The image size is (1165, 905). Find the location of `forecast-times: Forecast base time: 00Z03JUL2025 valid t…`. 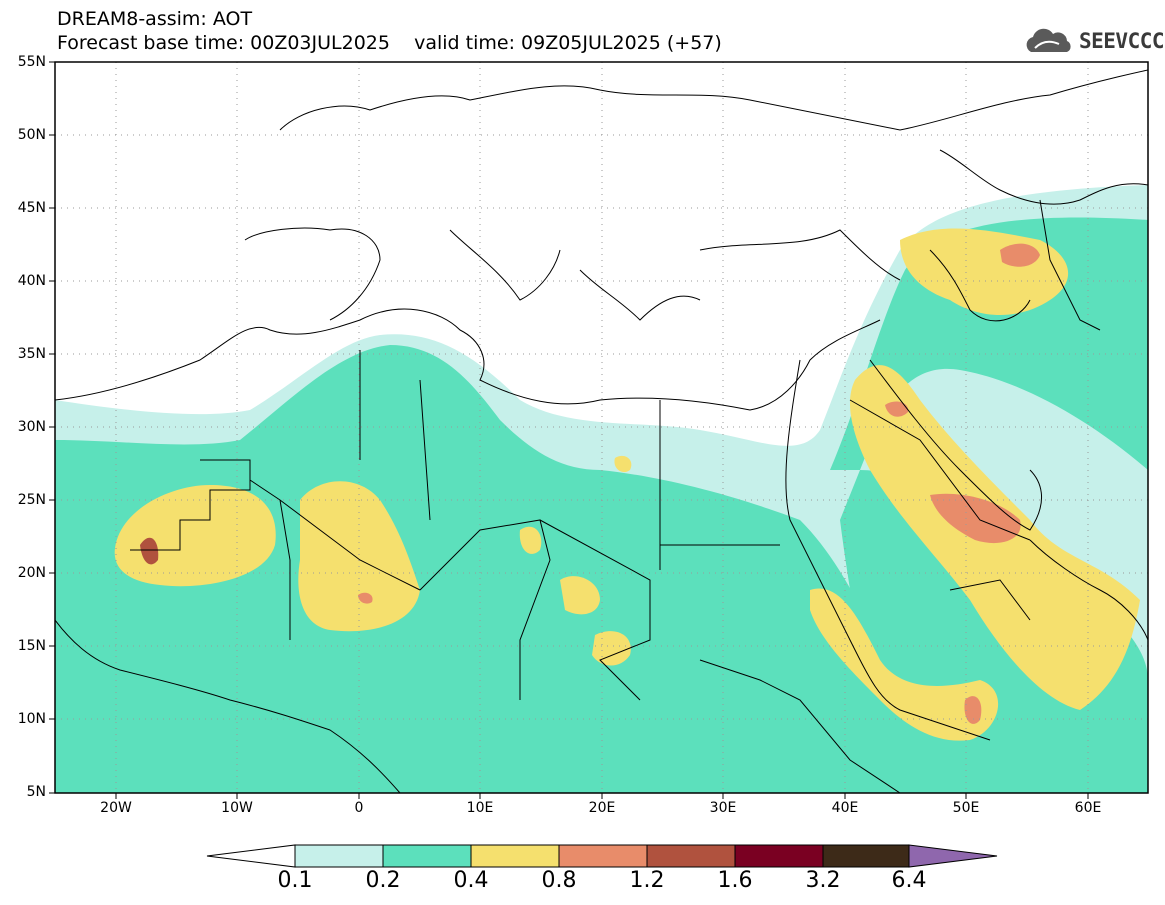

forecast-times: Forecast base time: 00Z03JUL2025 valid t… is located at coordinates (389, 43).